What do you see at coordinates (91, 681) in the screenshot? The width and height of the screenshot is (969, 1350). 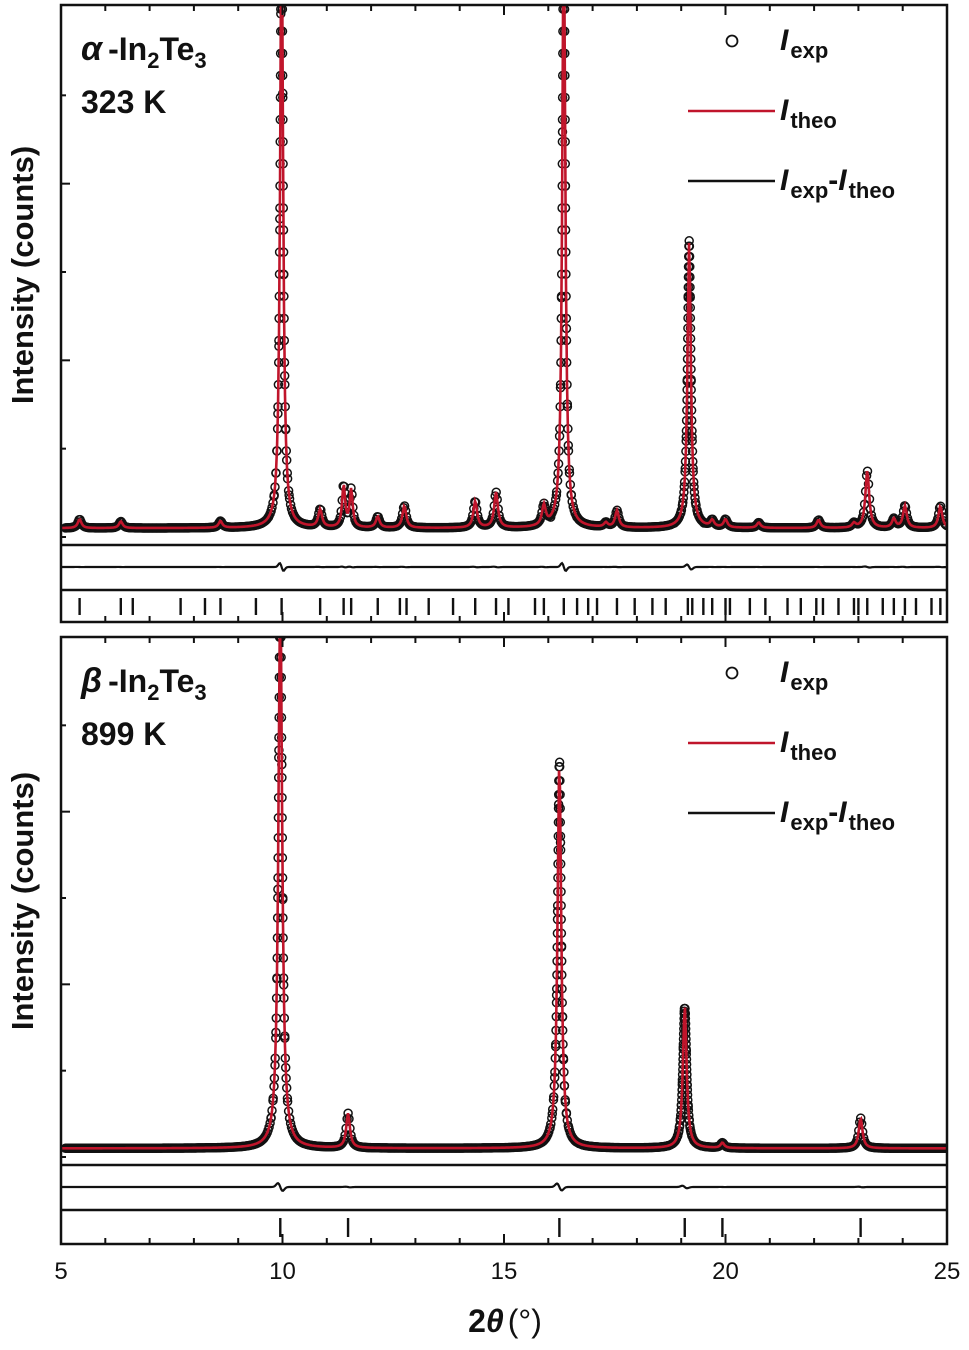 I see `phase-symbol: β` at bounding box center [91, 681].